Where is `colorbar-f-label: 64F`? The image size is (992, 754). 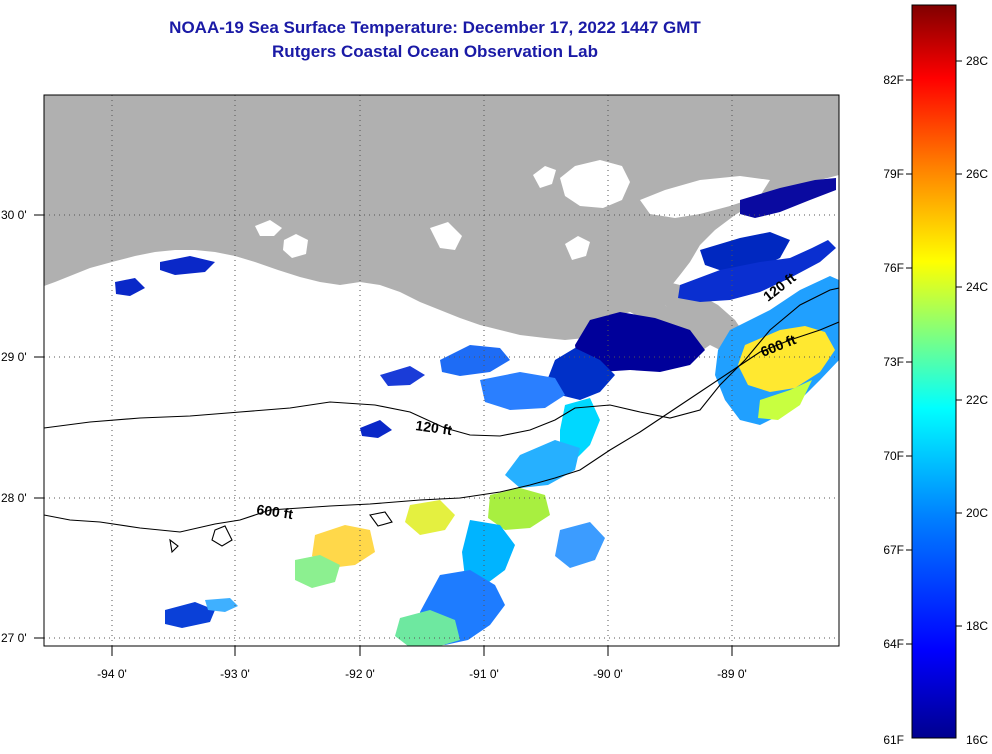
colorbar-f-label: 64F is located at coordinates (893, 644).